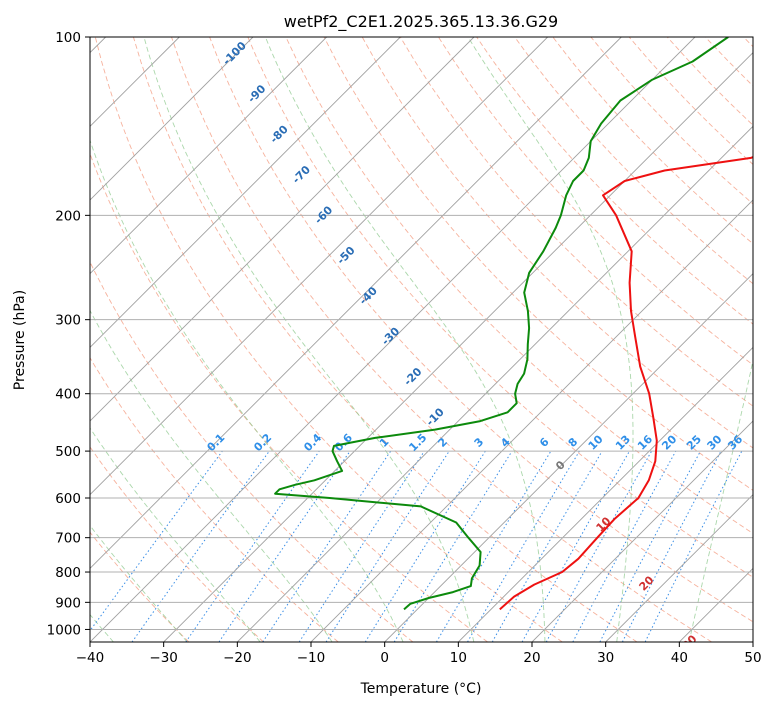 This screenshot has height=708, width=775. Describe the element at coordinates (90, 658) in the screenshot. I see `x-tick-label--40: −40` at that location.